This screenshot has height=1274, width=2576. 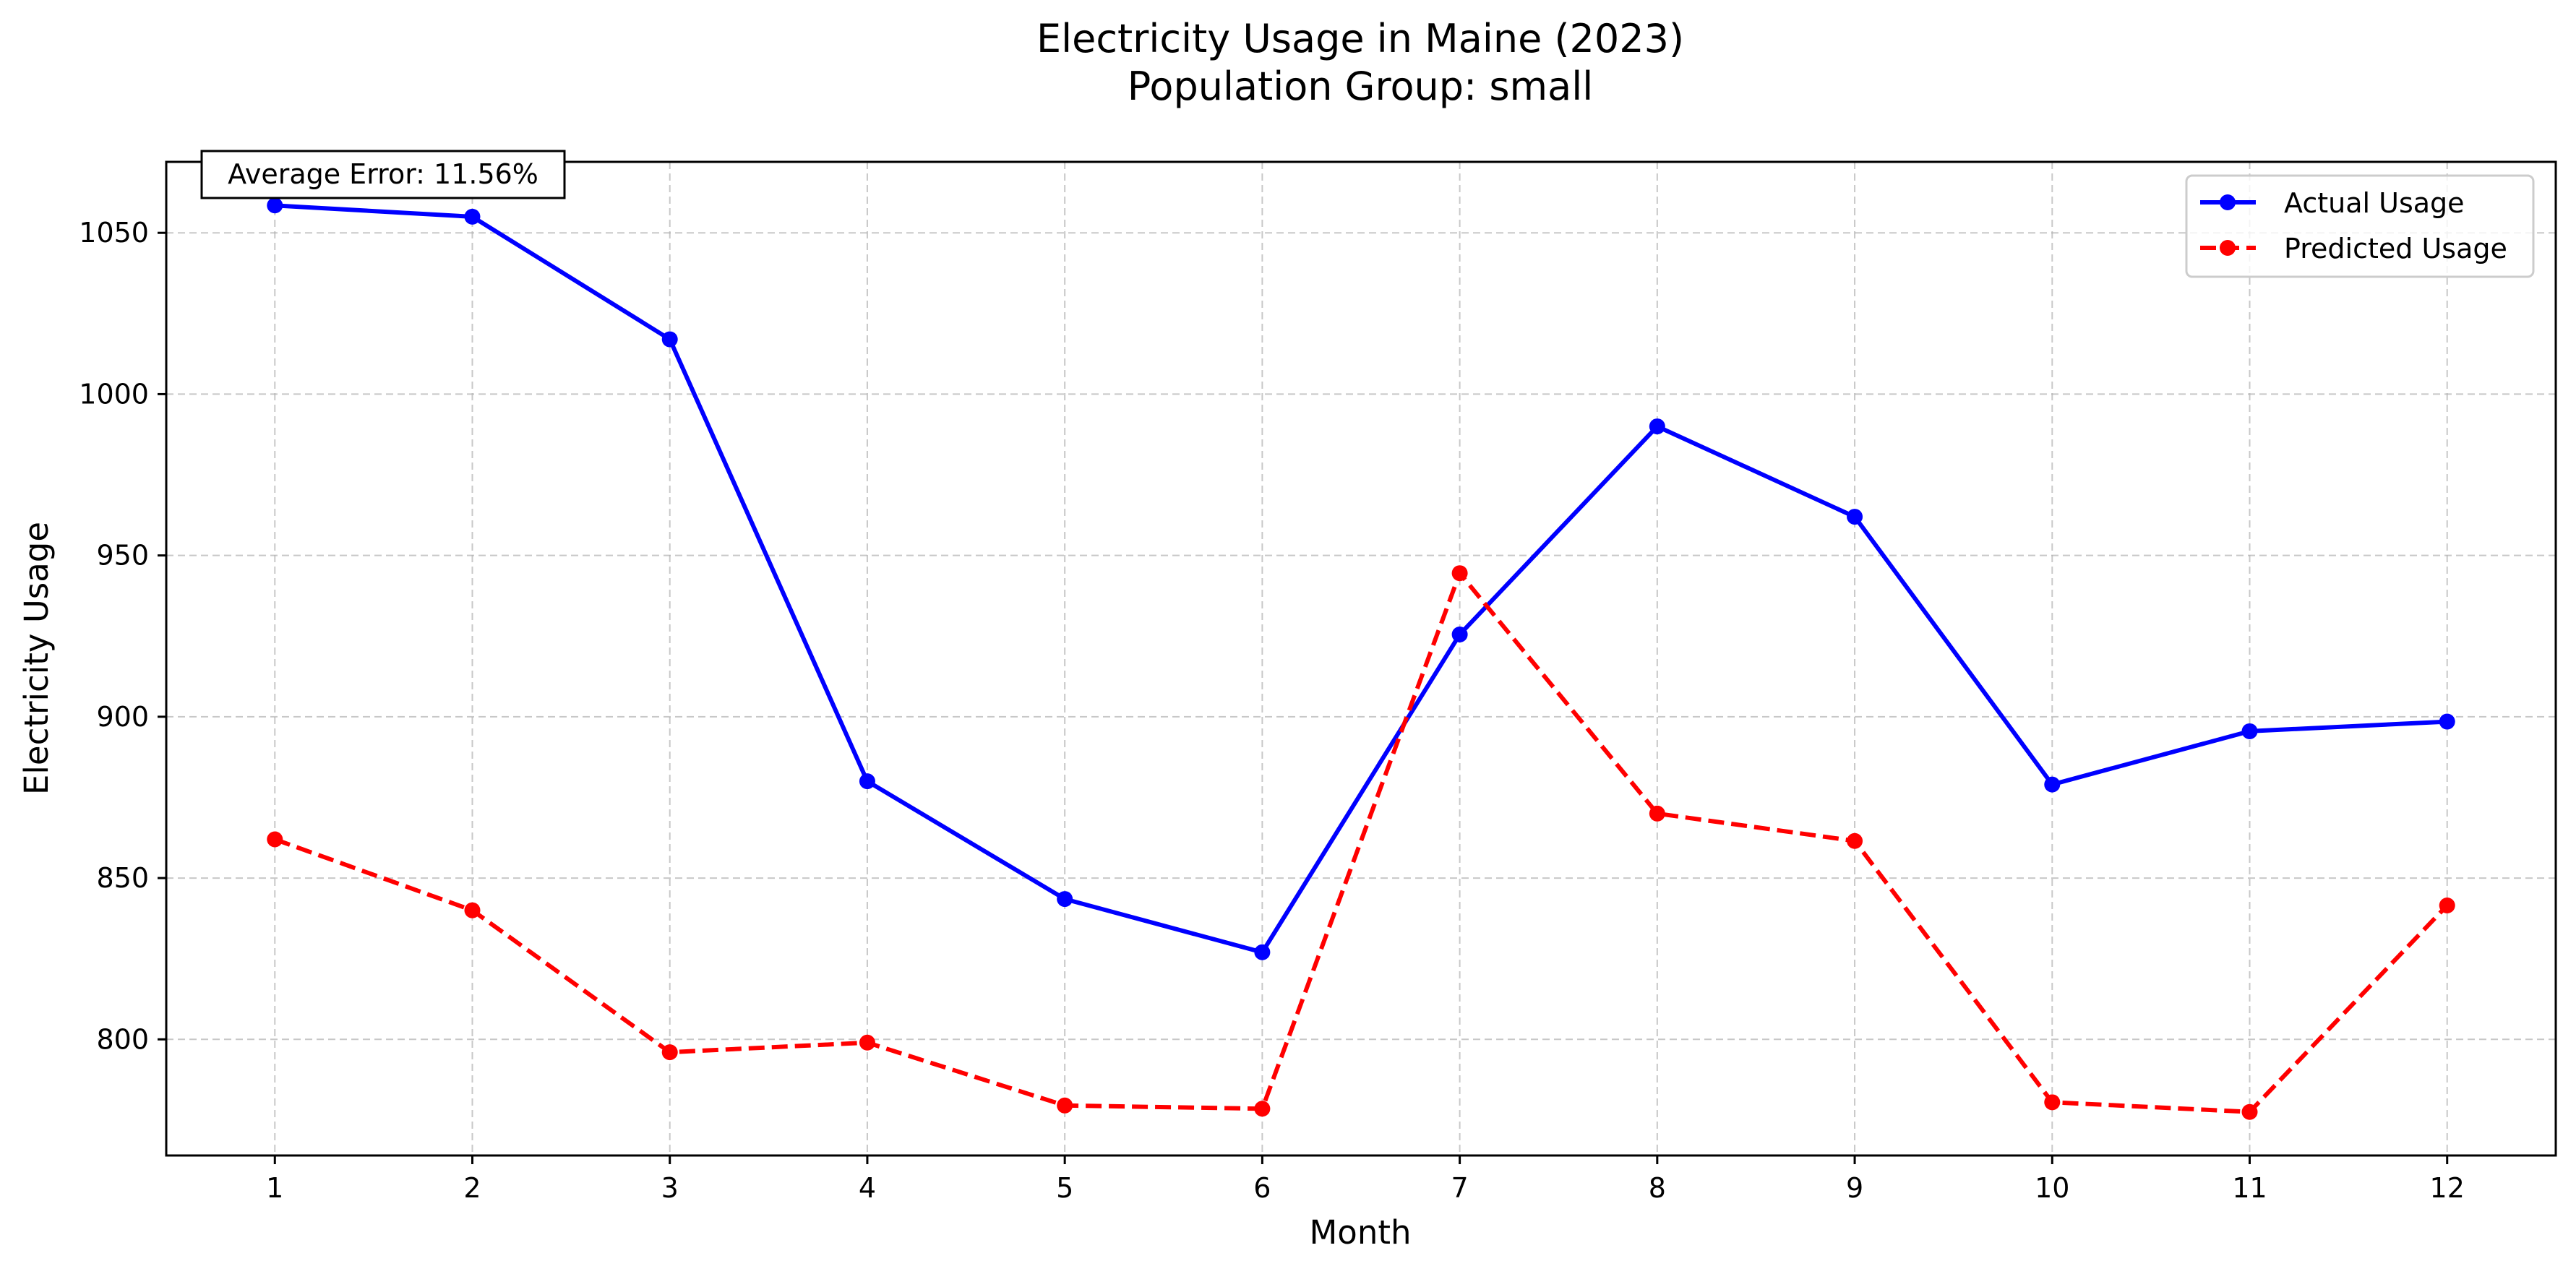 I want to click on legend: Actual Usage Predicted Usage, so click(x=2360, y=226).